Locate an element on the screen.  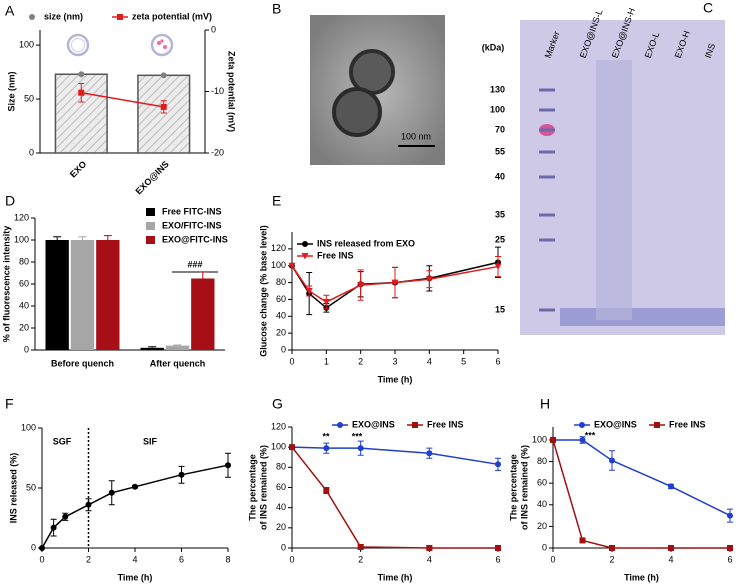
marker-label: 100 is located at coordinates (497, 109).